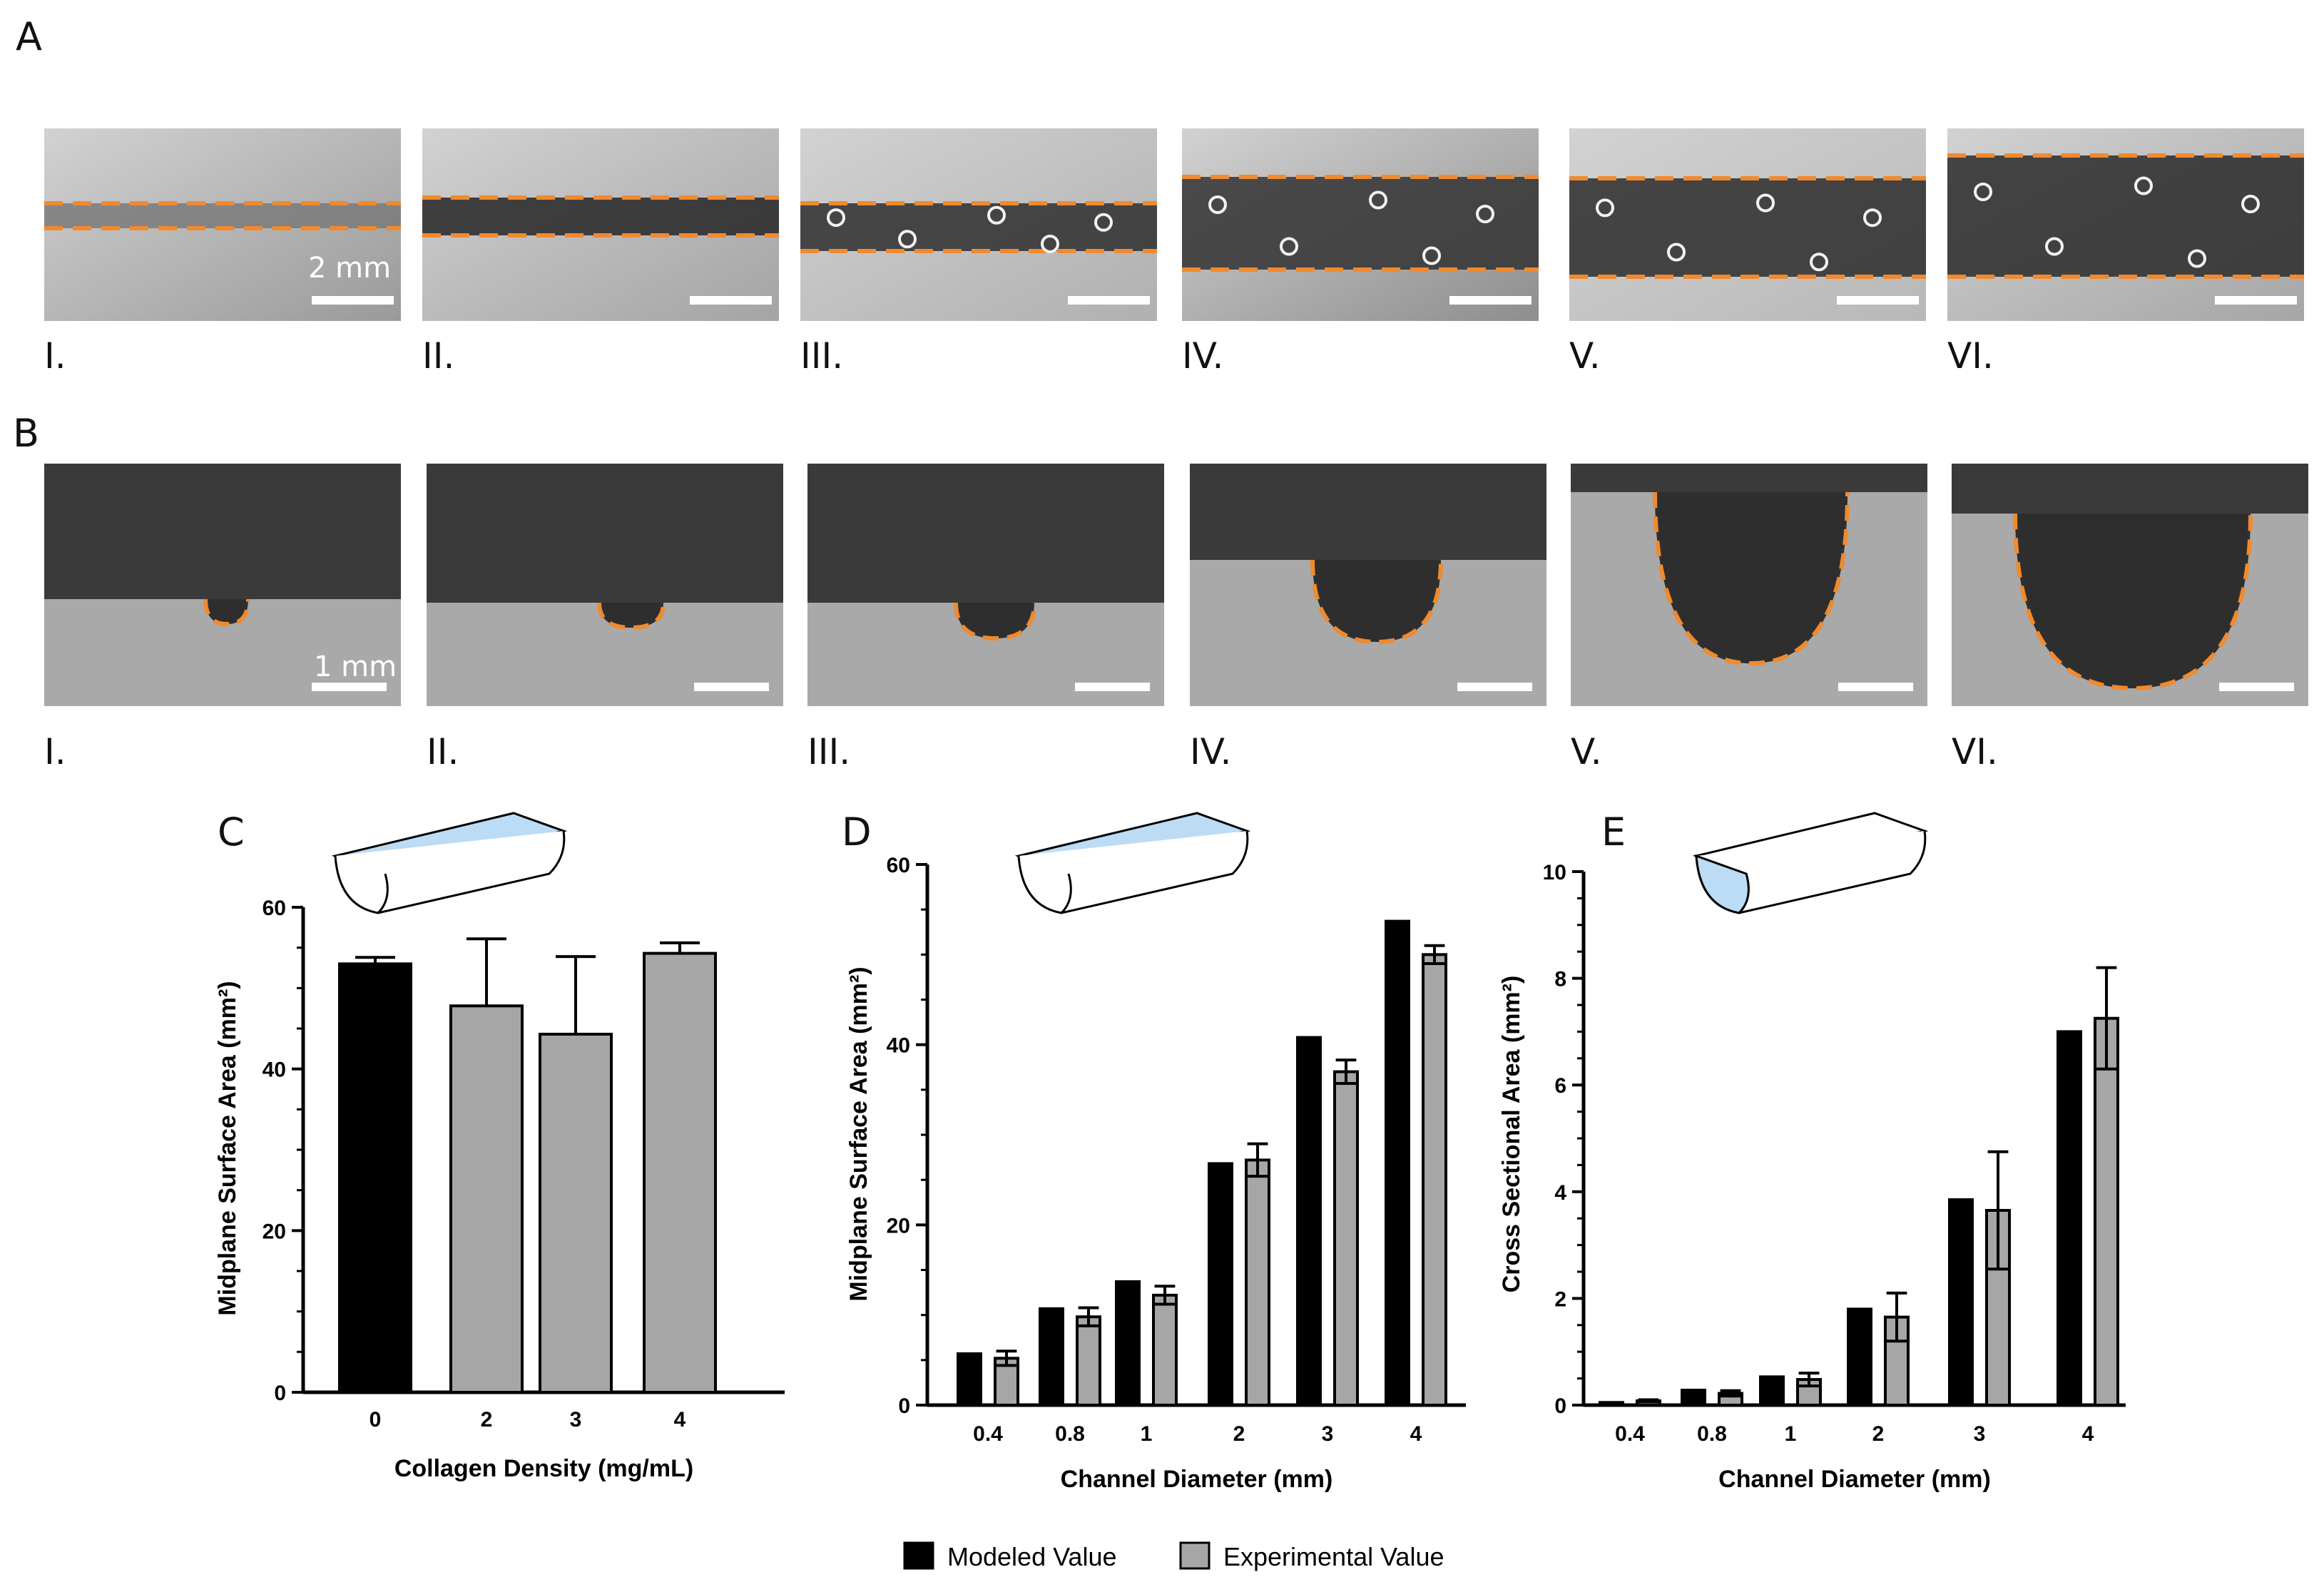  I want to click on panel-label-c: C, so click(231, 832).